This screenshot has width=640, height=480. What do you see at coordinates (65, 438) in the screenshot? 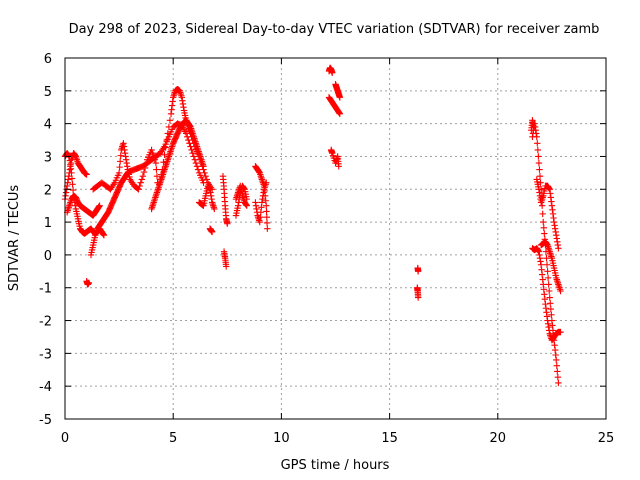
I see `x-tick-label: 0` at bounding box center [65, 438].